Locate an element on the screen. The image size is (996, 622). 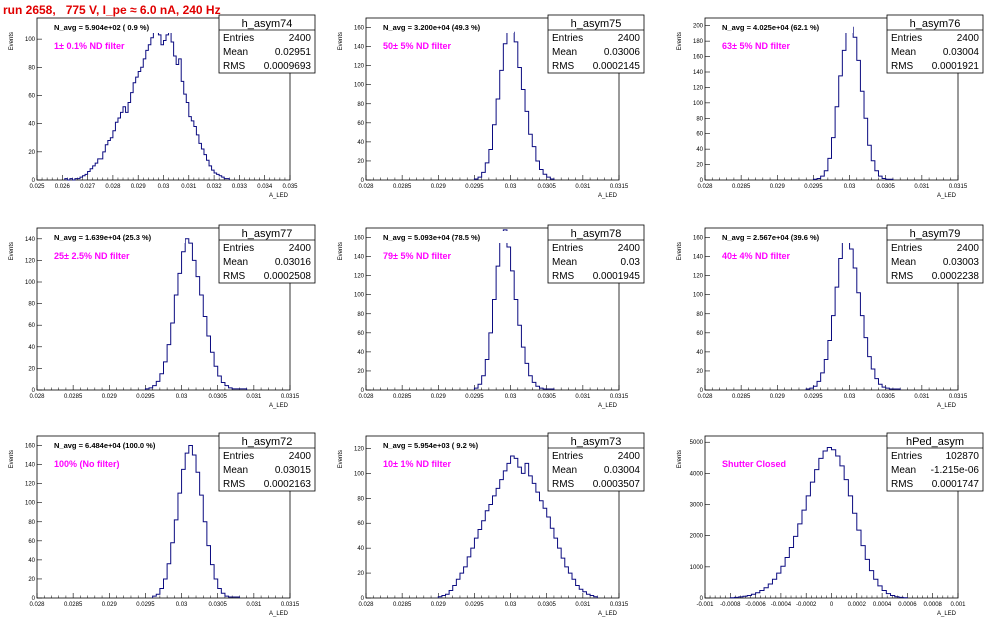
stat-value: 0.03004 is located at coordinates (961, 52).